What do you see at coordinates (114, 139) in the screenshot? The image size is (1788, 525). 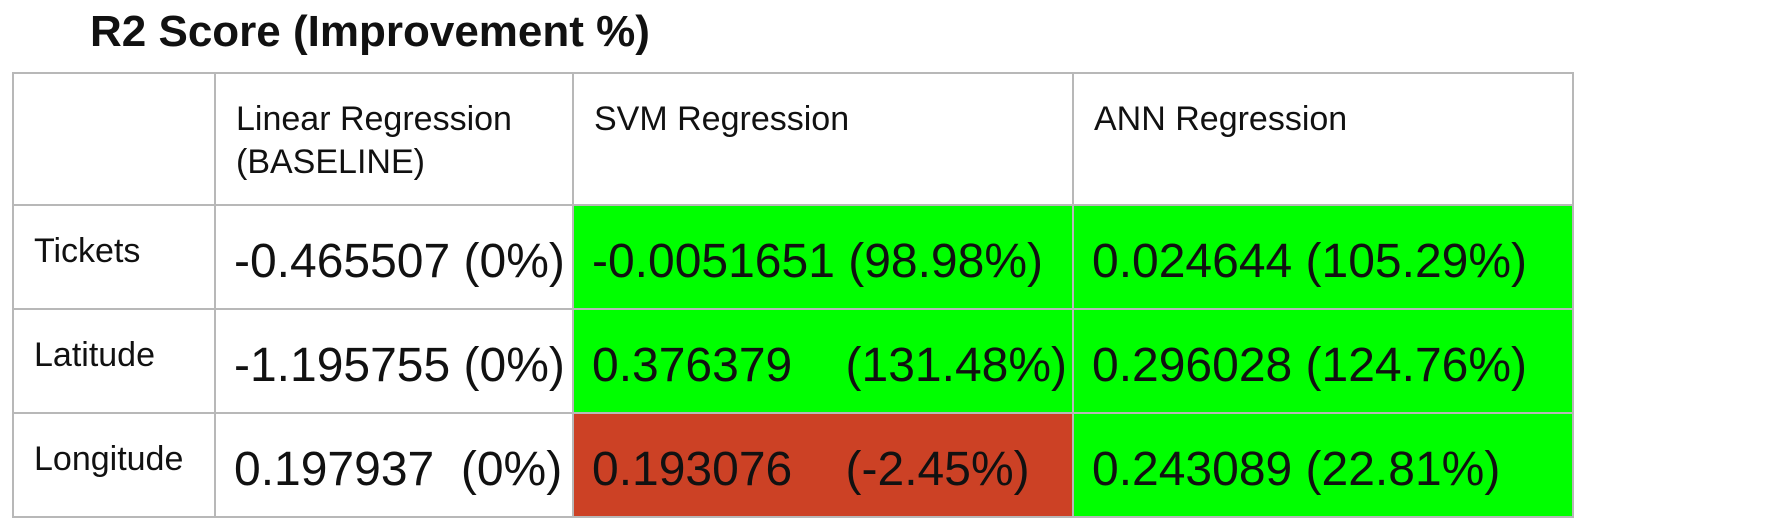 I see `header-corner-cell` at bounding box center [114, 139].